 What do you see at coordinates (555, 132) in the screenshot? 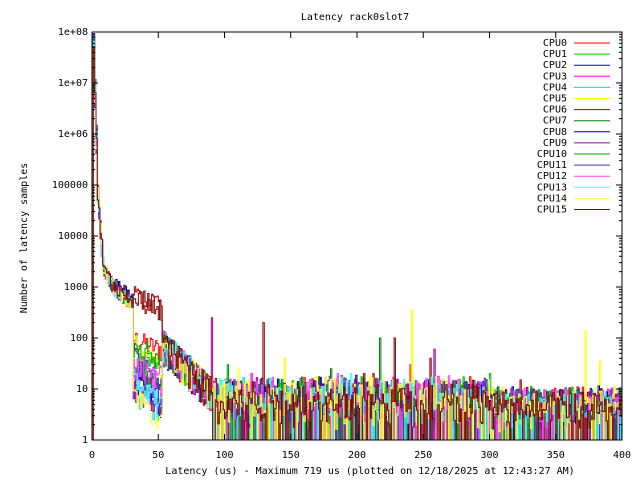
I see `legend-label-cpu8: CPU8` at bounding box center [555, 132].